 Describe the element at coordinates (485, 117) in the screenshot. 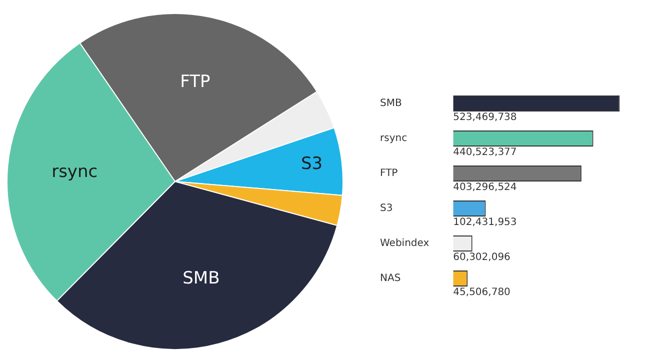

I see `data-label: 523,469,738` at that location.